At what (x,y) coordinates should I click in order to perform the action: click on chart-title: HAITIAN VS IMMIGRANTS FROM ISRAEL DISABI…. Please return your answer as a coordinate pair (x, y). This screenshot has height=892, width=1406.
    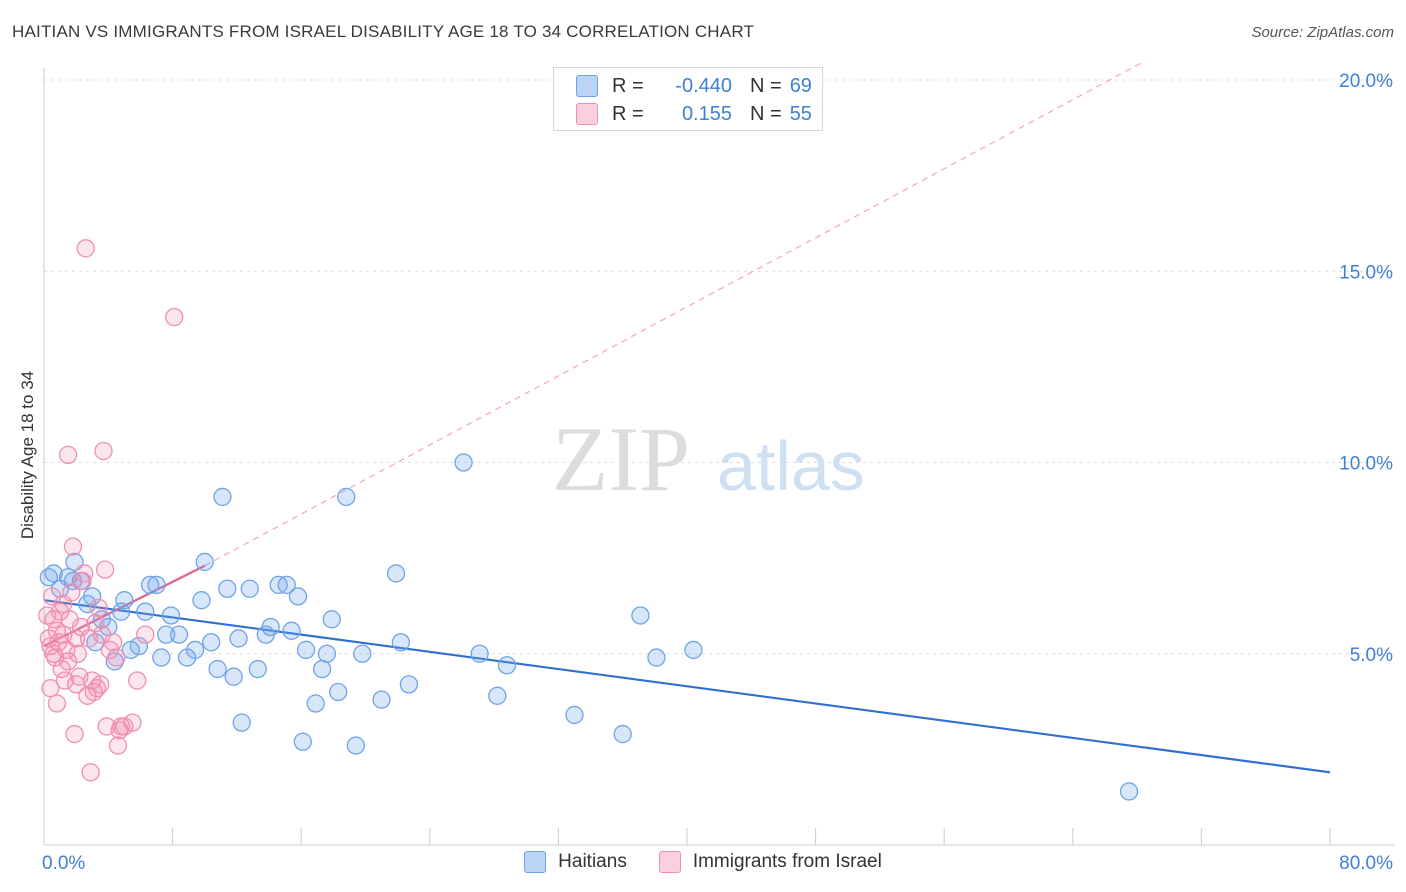
    Looking at the image, I should click on (383, 31).